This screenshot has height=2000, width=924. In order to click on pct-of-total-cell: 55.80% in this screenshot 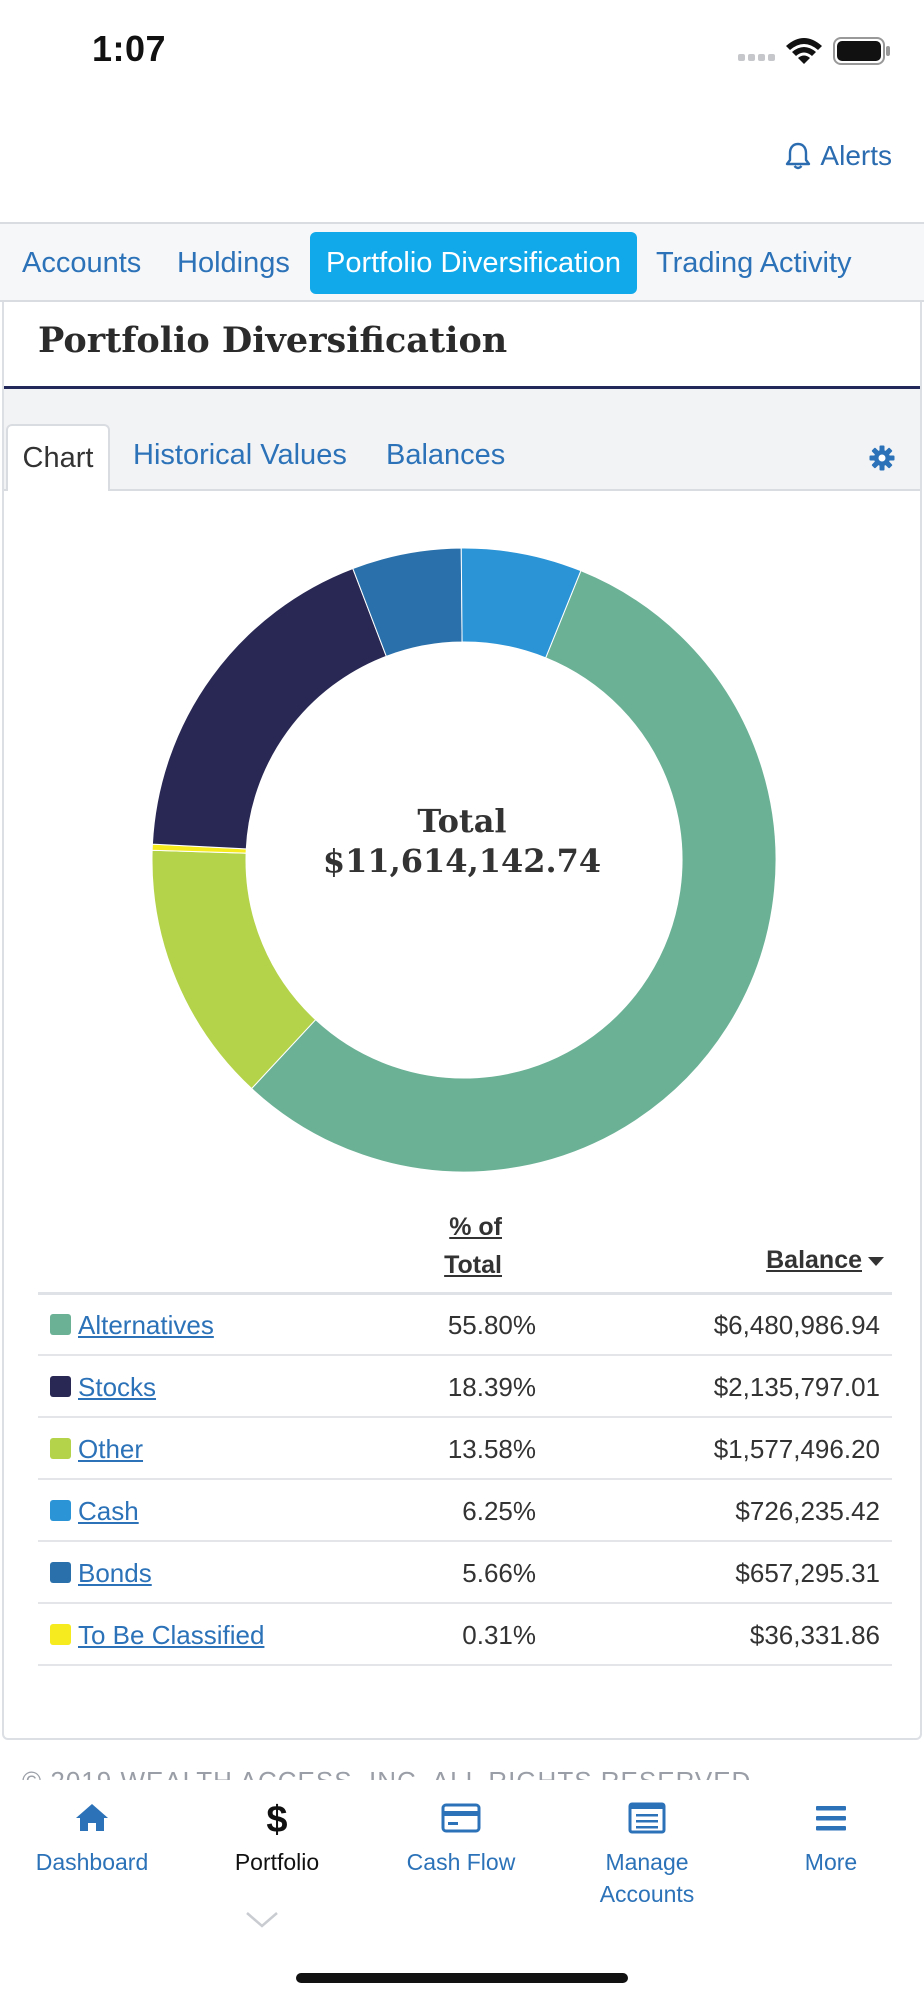, I will do `click(491, 1325)`.